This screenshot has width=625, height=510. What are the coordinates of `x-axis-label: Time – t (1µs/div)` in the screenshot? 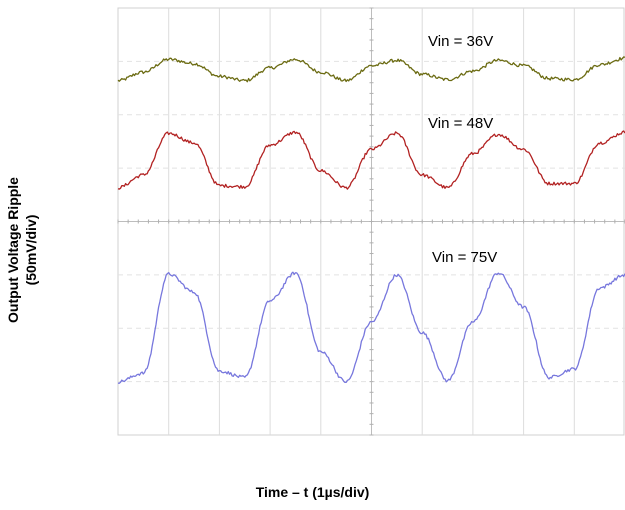 It's located at (312, 492).